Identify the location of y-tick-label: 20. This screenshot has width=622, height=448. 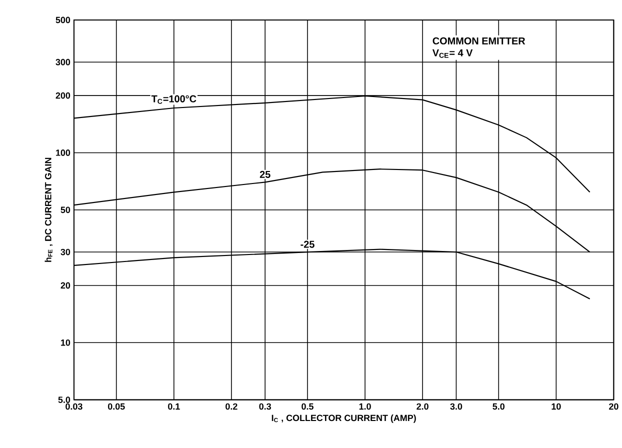
(65, 285).